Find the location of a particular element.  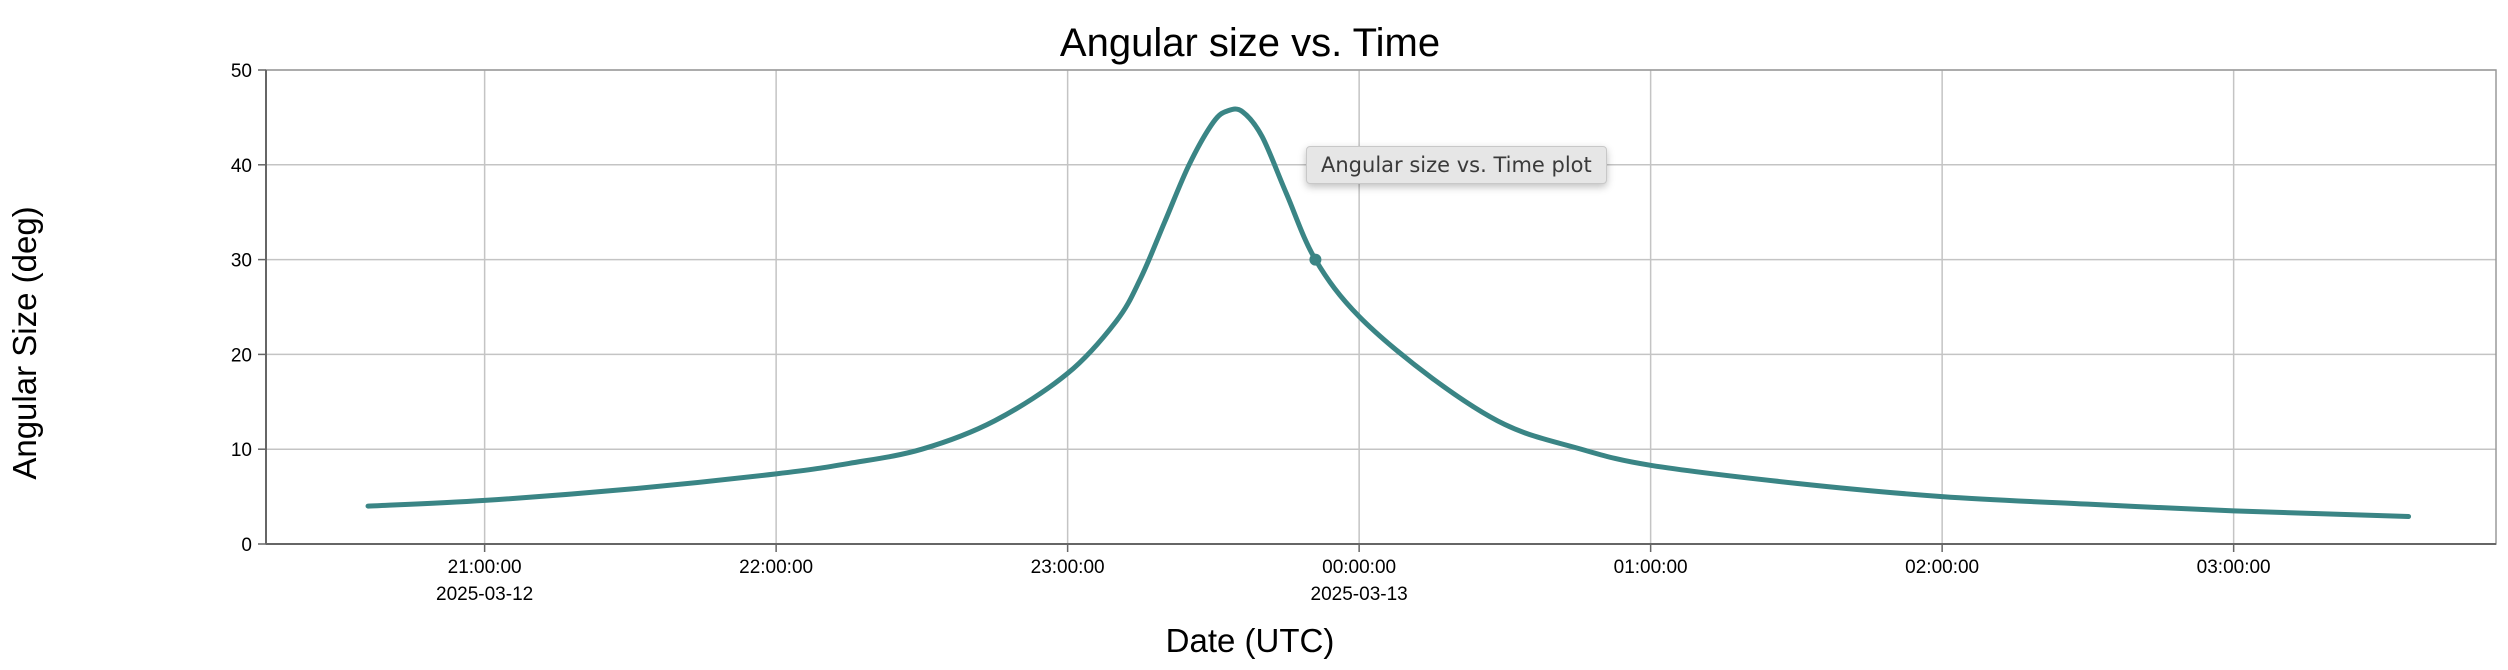

x-tick-date-label: 2025-03-12 is located at coordinates (484, 594).